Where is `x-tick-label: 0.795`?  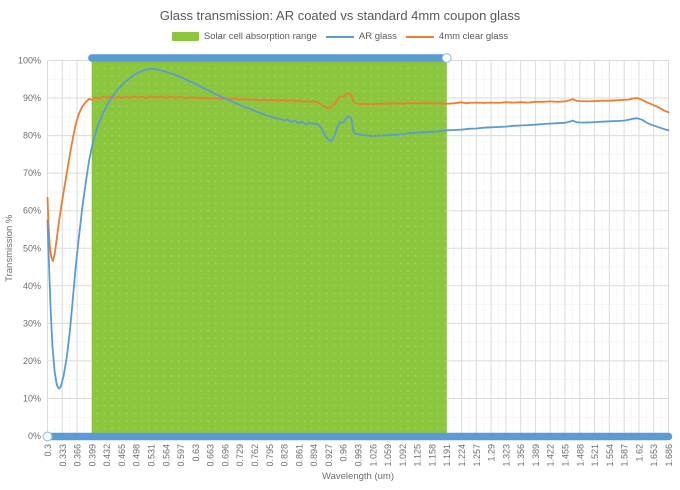
x-tick-label: 0.795 is located at coordinates (270, 455).